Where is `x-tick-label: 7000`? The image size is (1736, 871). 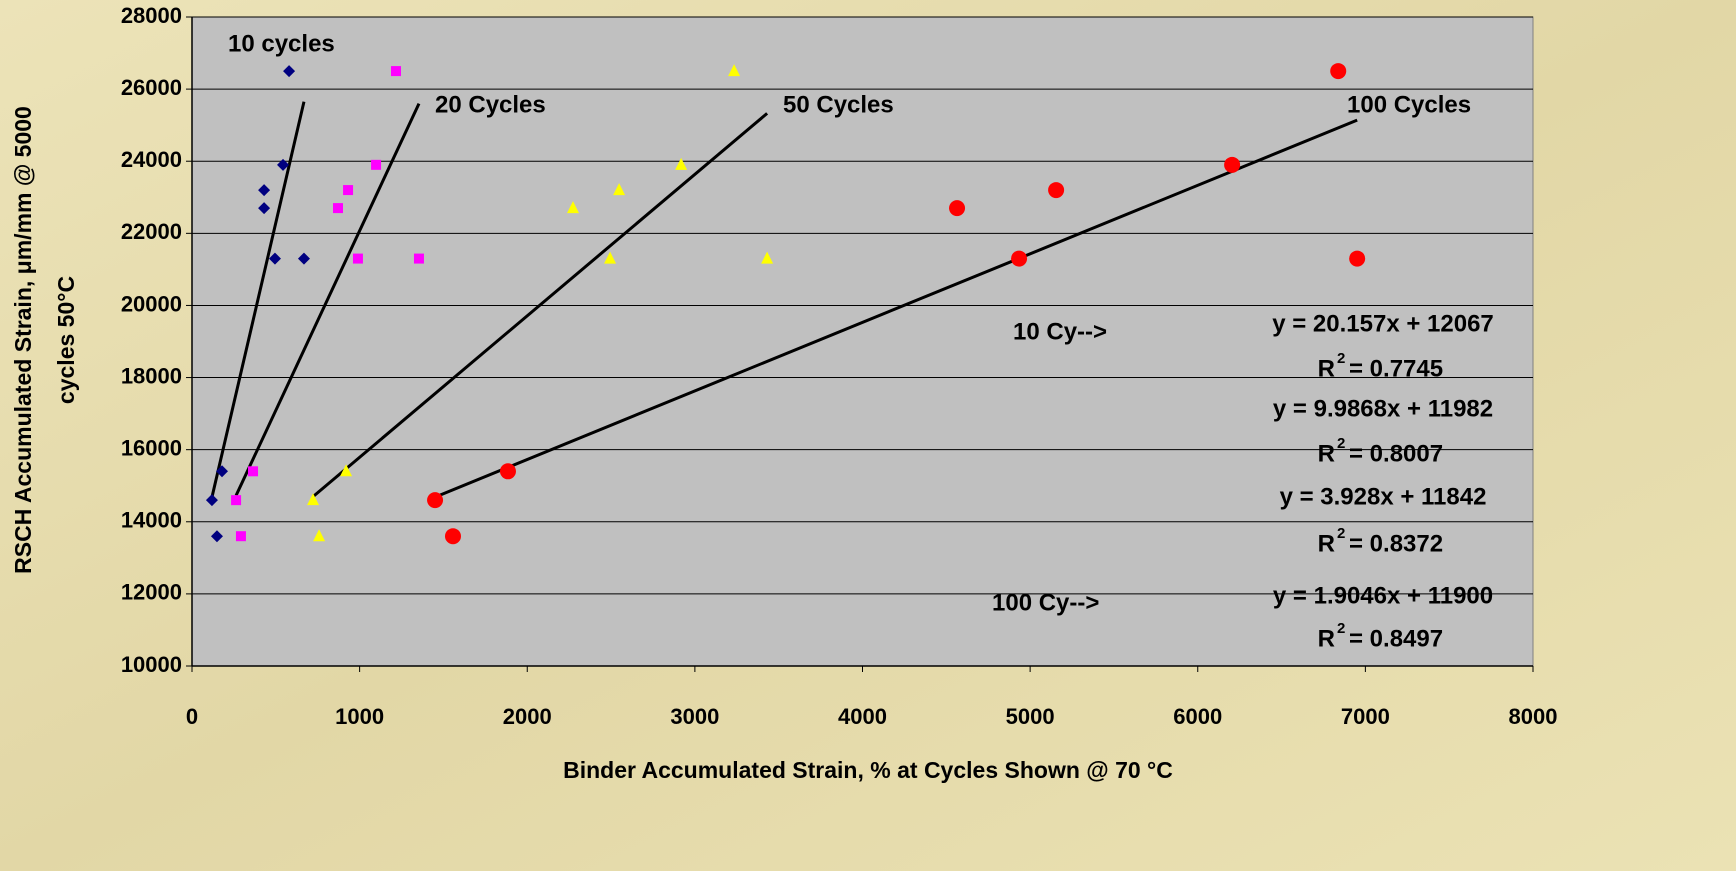 x-tick-label: 7000 is located at coordinates (1365, 716).